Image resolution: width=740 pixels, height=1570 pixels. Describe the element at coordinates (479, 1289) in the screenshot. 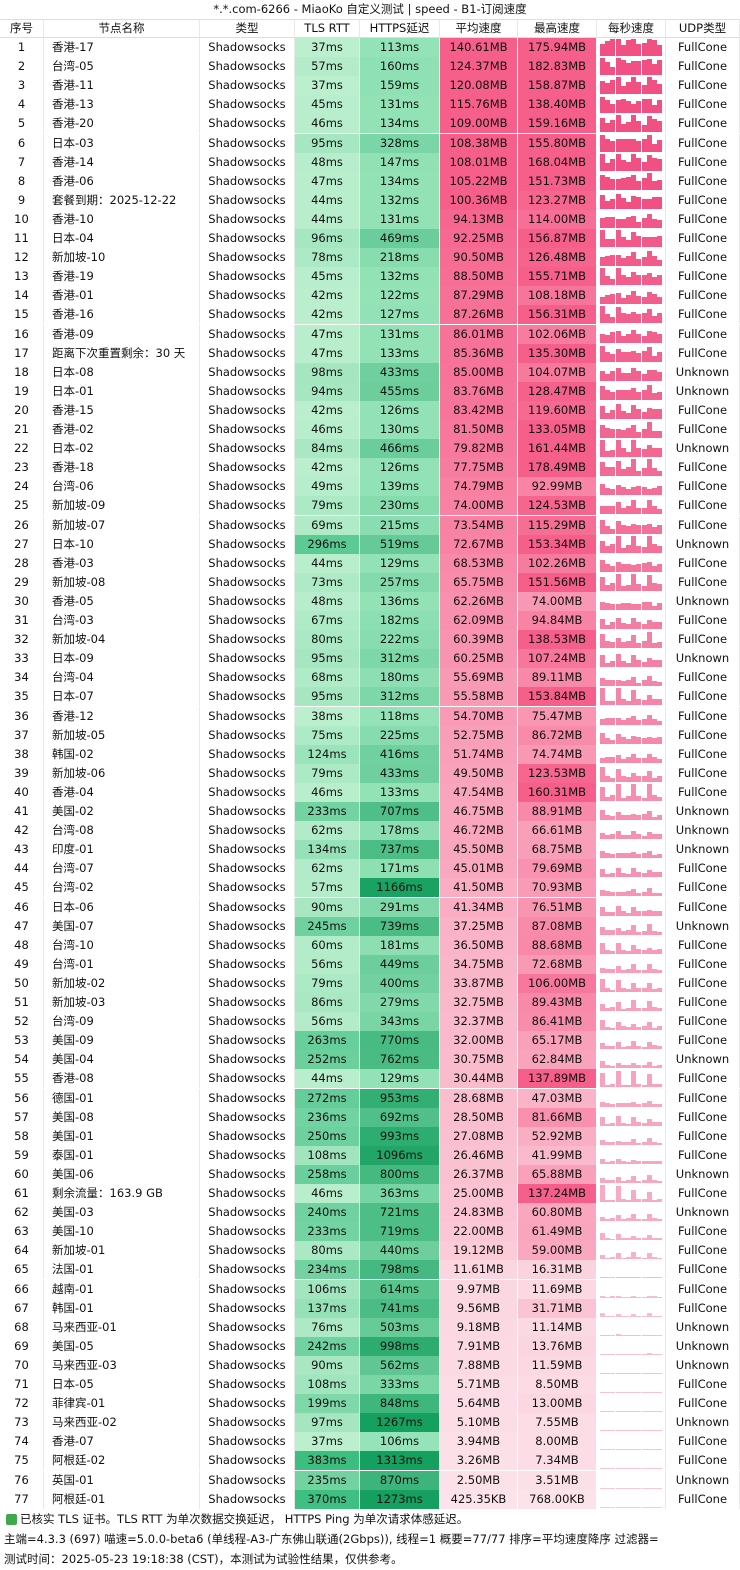

I see `avg-speed: 9.97MB` at that location.